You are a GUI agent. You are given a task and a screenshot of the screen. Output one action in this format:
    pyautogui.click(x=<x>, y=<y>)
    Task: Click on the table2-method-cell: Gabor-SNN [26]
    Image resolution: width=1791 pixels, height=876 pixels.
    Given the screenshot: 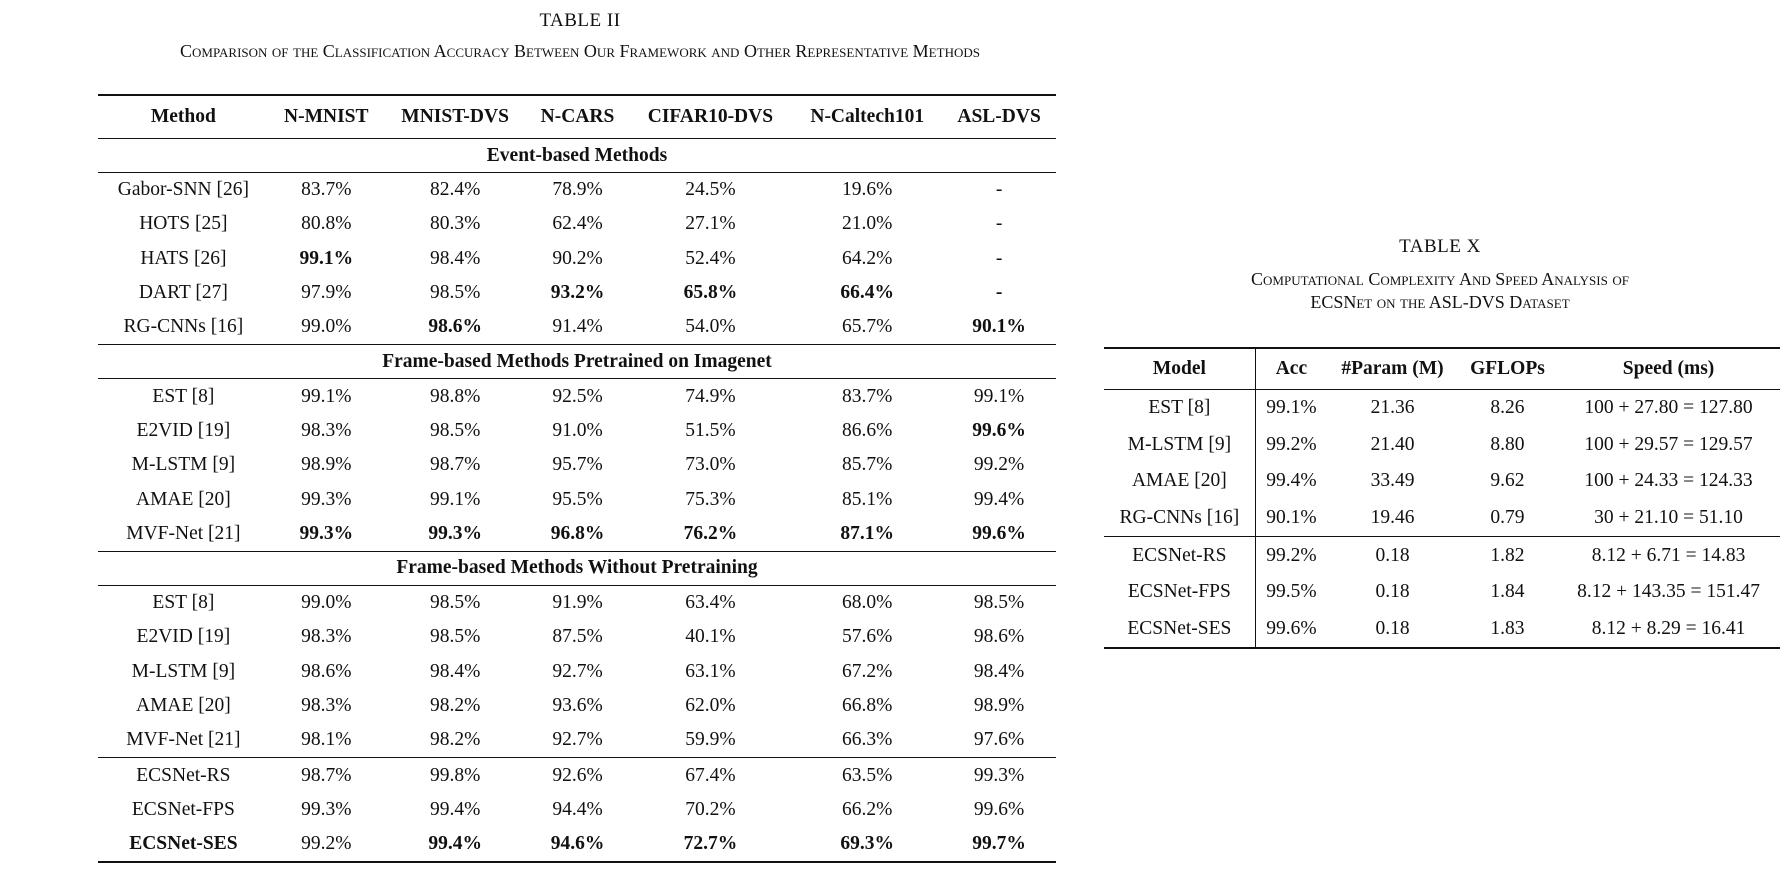 What is the action you would take?
    pyautogui.click(x=183, y=190)
    